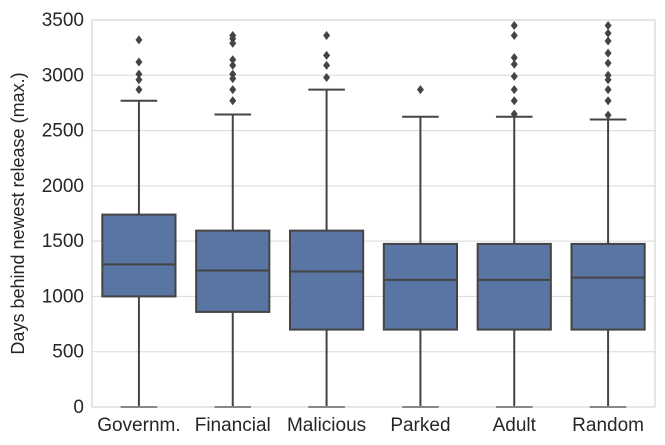 This screenshot has height=445, width=665. Describe the element at coordinates (514, 214) in the screenshot. I see `box-adult` at that location.